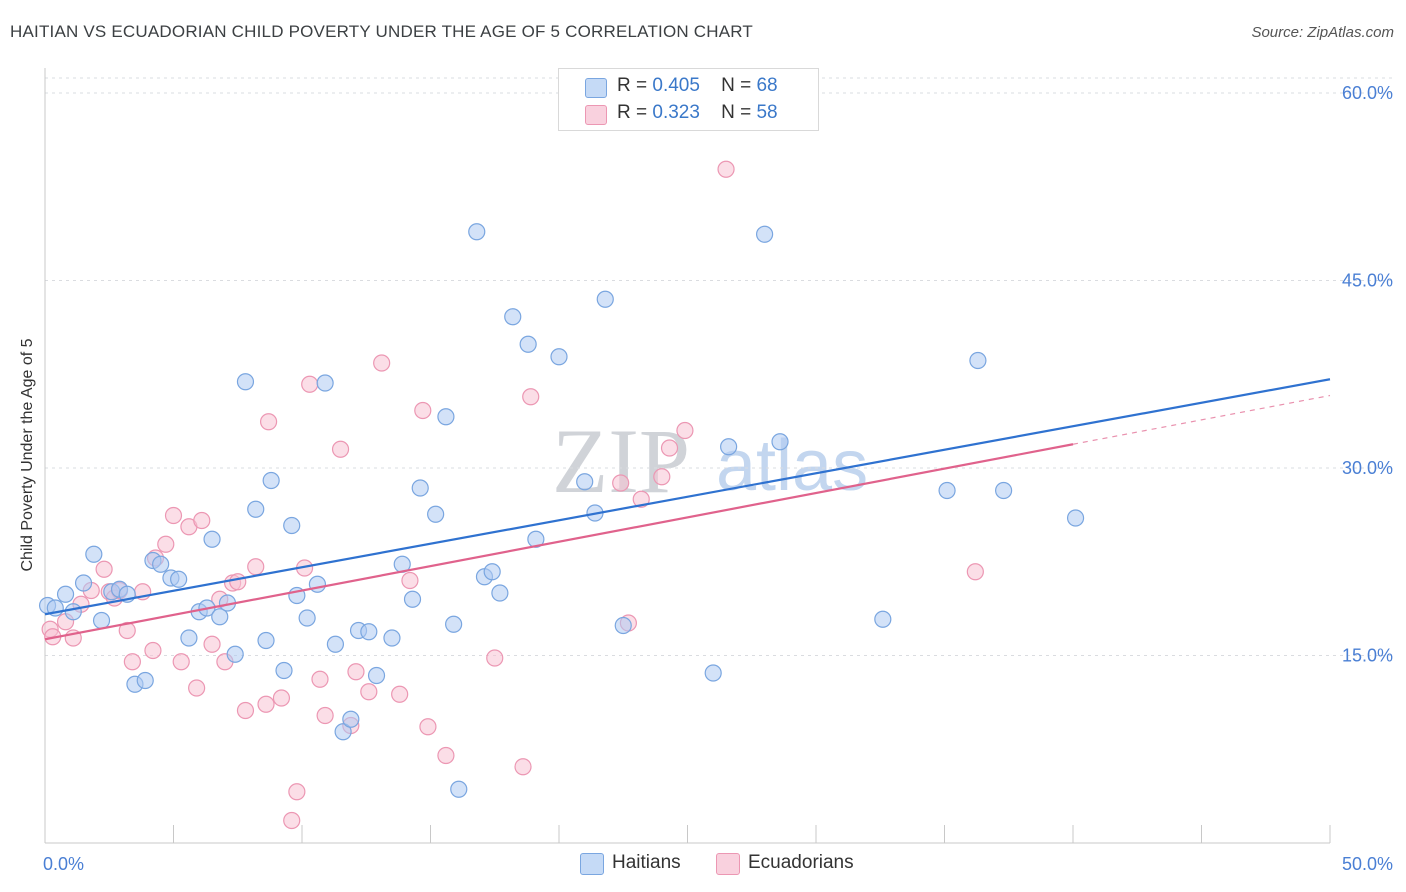  Describe the element at coordinates (646, 862) in the screenshot. I see `haitians-legend-label: Haitians` at that location.